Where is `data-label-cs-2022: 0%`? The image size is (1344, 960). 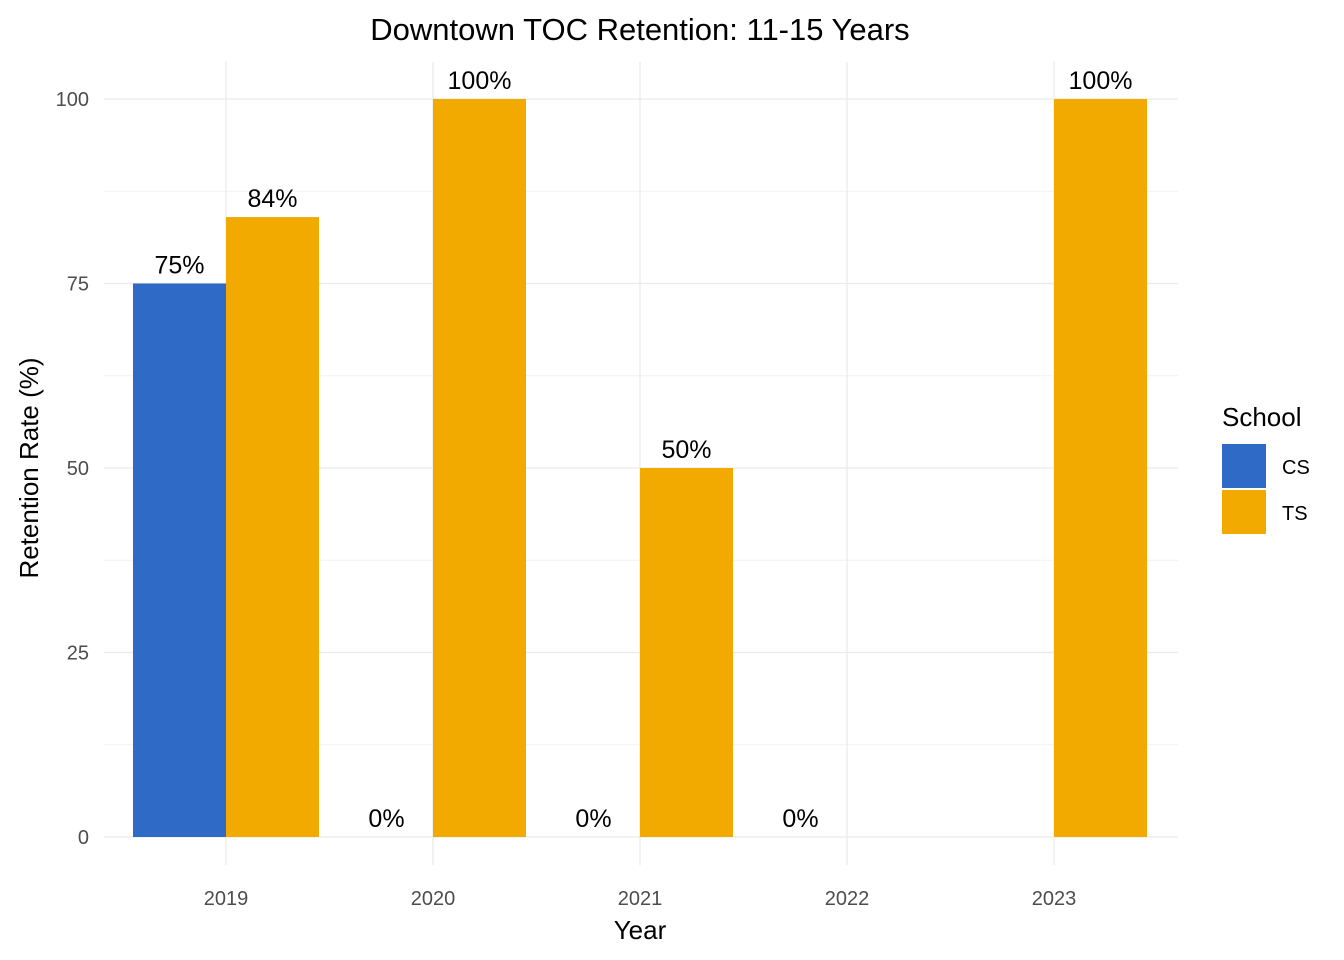
data-label-cs-2022: 0% is located at coordinates (800, 819).